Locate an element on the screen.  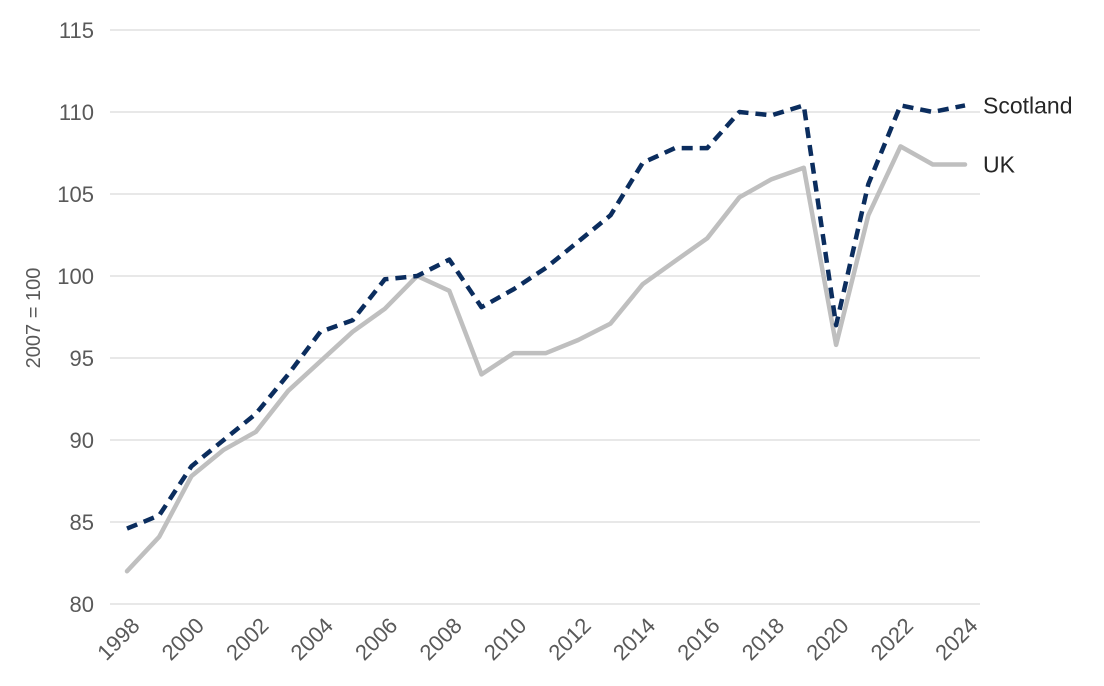
x-tick-label: 1998 is located at coordinates (118, 639).